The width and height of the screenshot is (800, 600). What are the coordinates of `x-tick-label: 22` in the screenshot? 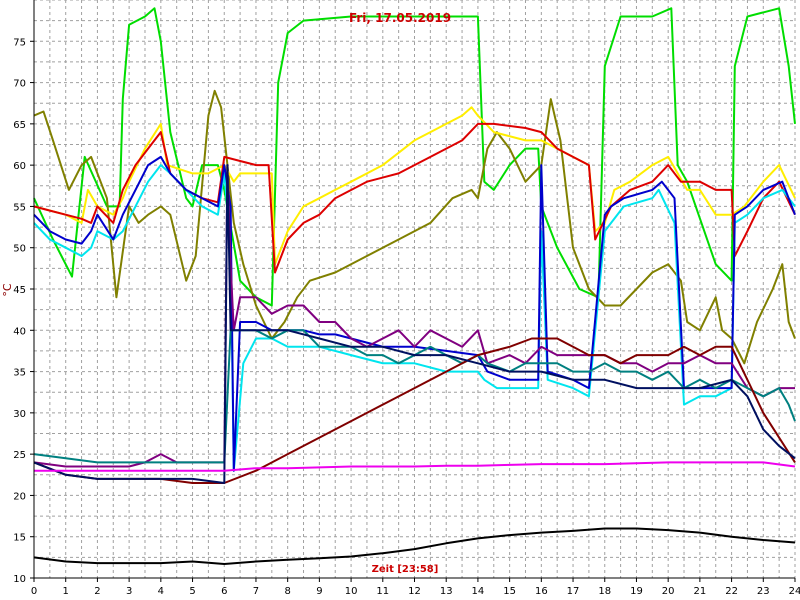 It's located at (731, 591).